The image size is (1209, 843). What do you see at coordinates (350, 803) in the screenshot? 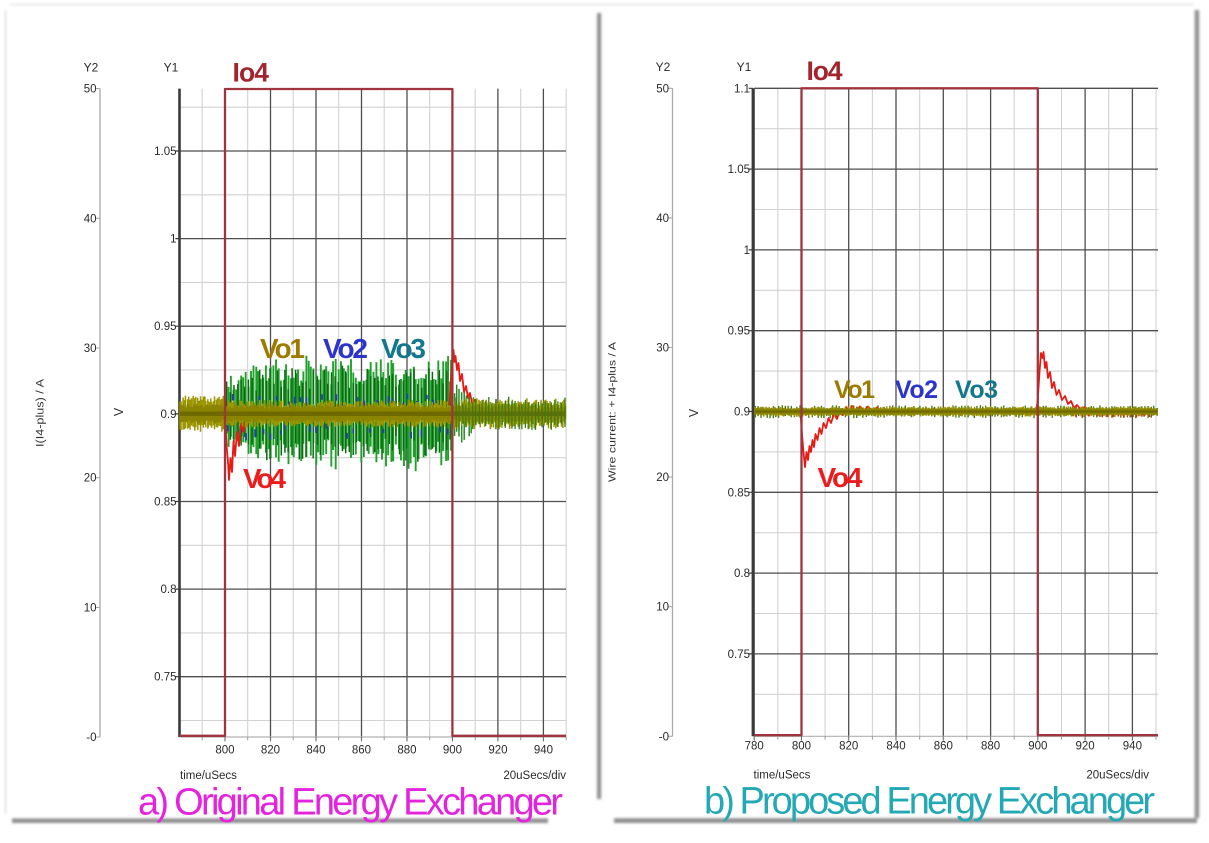
I see `svg-text: a) Original Energy Exchanger` at bounding box center [350, 803].